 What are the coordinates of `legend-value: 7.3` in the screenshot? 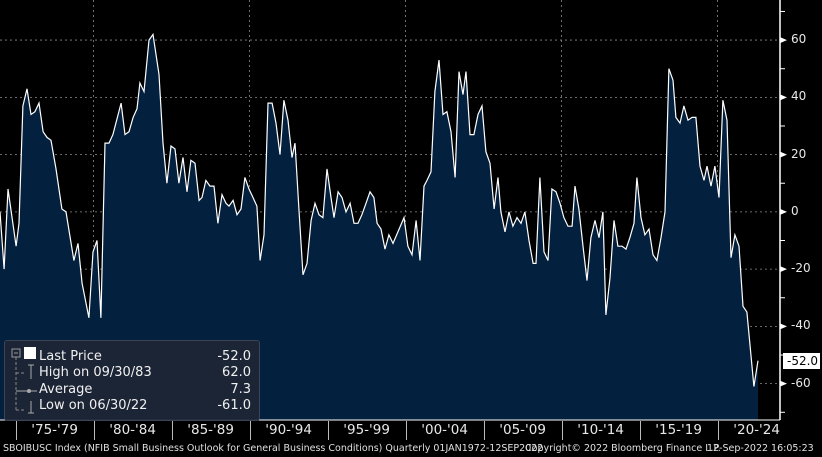 It's located at (240, 389).